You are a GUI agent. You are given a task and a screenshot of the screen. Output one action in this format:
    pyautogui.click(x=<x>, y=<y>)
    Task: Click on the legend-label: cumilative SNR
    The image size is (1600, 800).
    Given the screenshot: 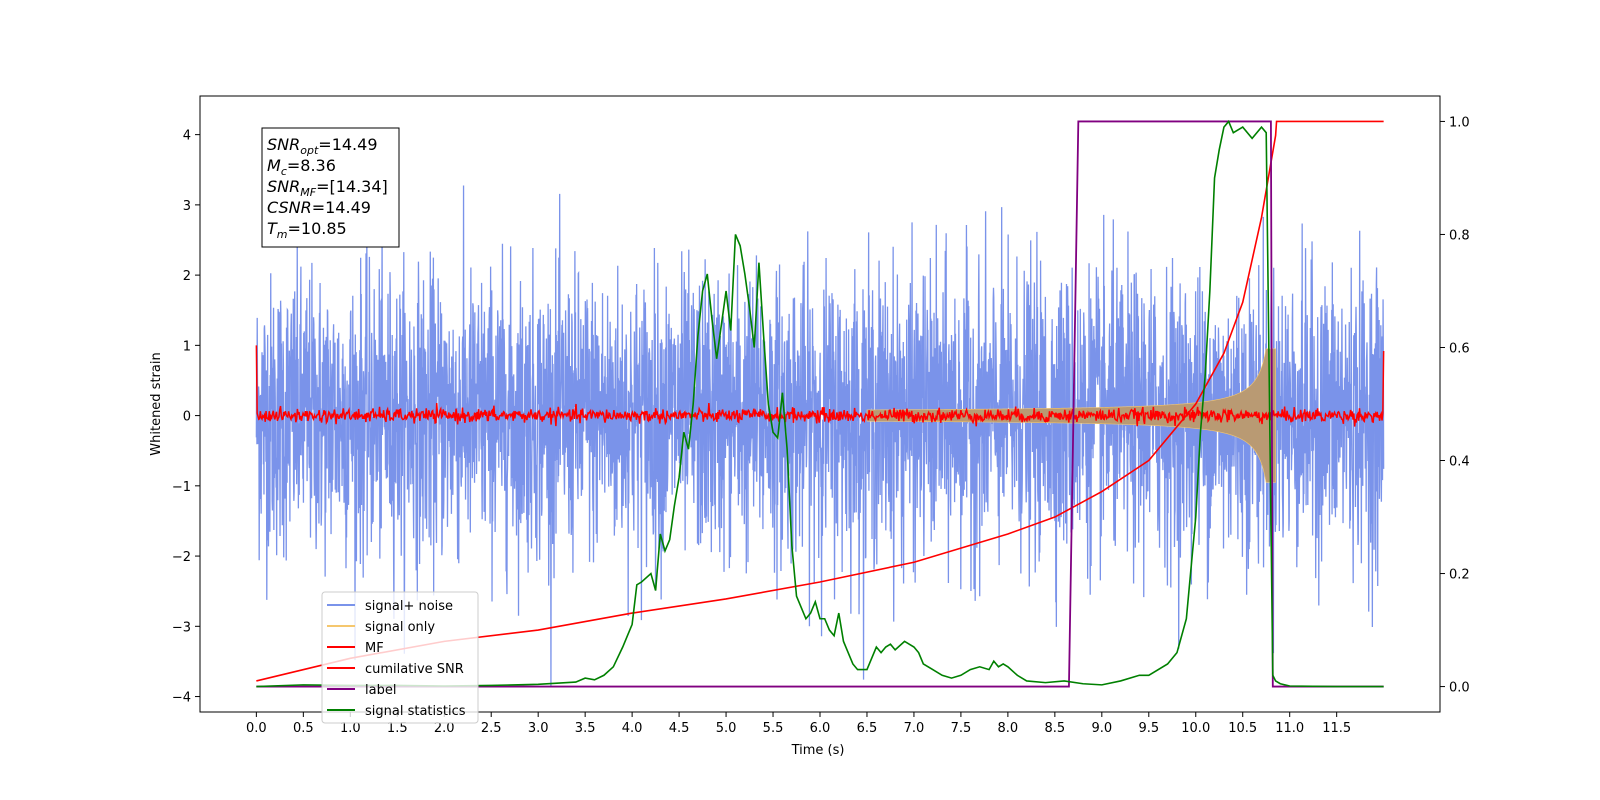 What is the action you would take?
    pyautogui.click(x=414, y=669)
    